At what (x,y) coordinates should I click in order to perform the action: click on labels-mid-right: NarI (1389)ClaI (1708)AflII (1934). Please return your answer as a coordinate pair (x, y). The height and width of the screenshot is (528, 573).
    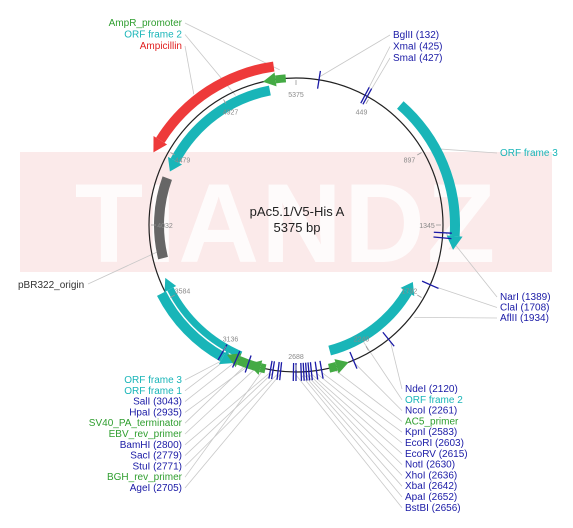
    Looking at the image, I should click on (525, 308).